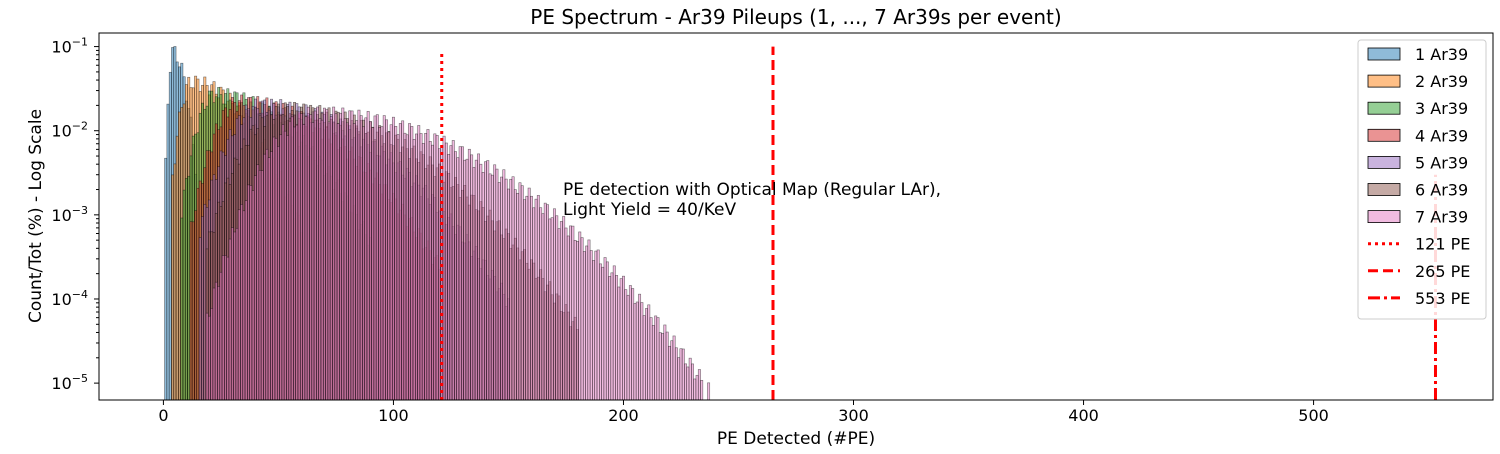 The height and width of the screenshot is (454, 1500). I want to click on x-tick-label: 200, so click(623, 415).